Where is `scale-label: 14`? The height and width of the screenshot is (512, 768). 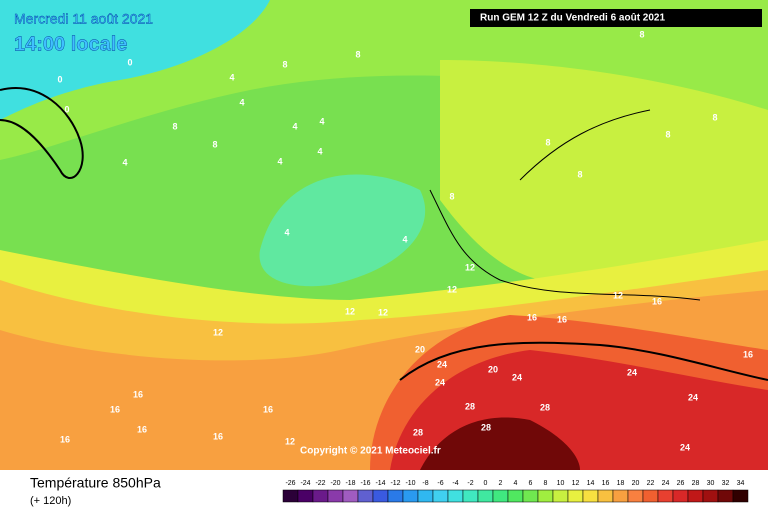
scale-label: 14 is located at coordinates (591, 483).